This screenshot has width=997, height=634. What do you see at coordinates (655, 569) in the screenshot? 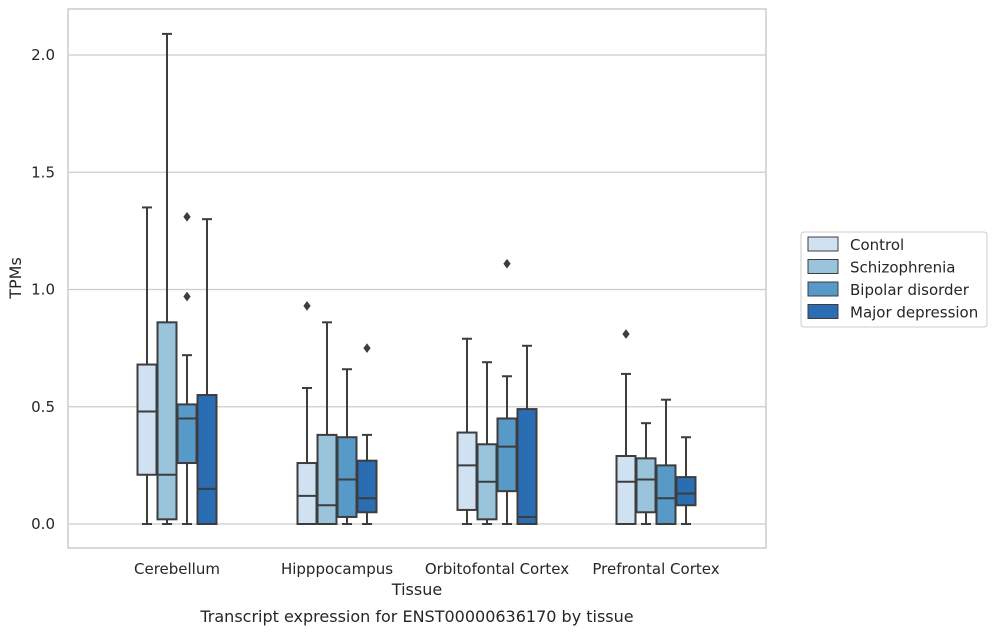
I see `x-tick-label: Prefrontal Cortex` at bounding box center [655, 569].